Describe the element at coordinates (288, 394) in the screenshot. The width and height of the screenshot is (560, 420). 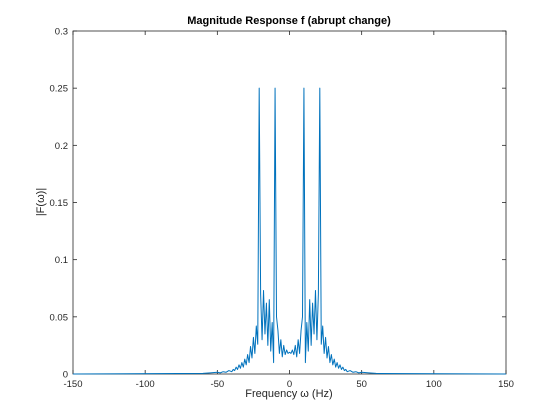
I see `x-axis-label: Frequency ω (Hz)` at that location.